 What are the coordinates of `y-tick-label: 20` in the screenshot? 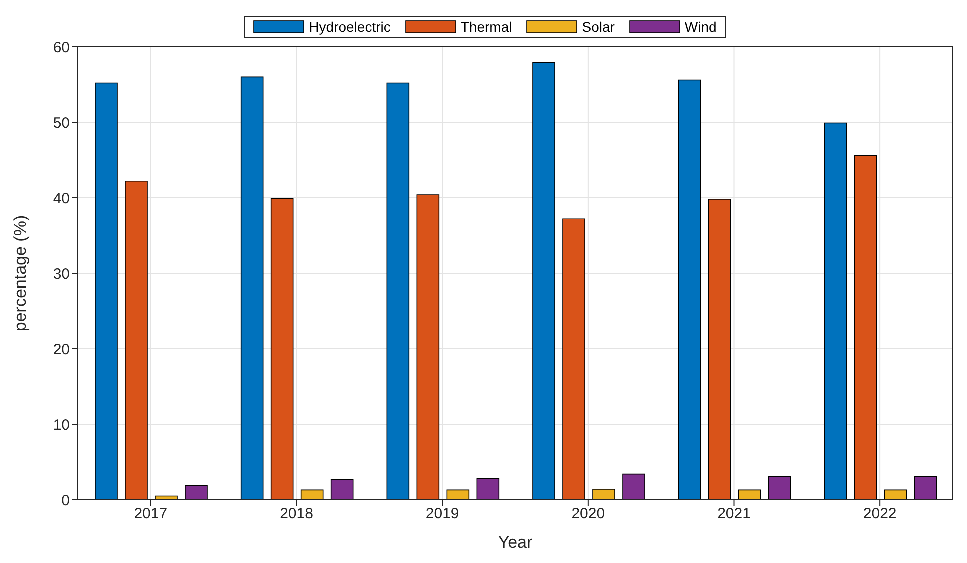 It's located at (61, 349).